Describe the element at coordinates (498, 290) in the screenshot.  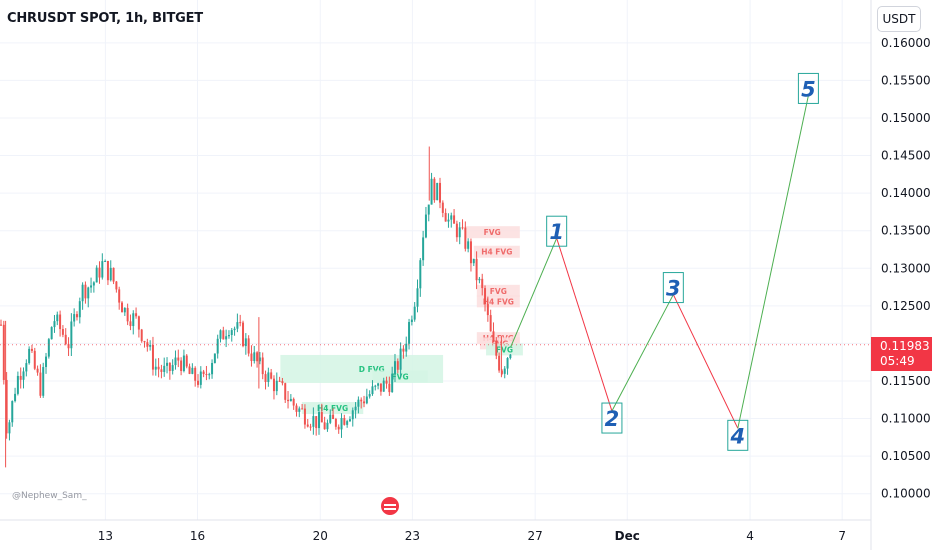
I see `fvg-zone` at that location.